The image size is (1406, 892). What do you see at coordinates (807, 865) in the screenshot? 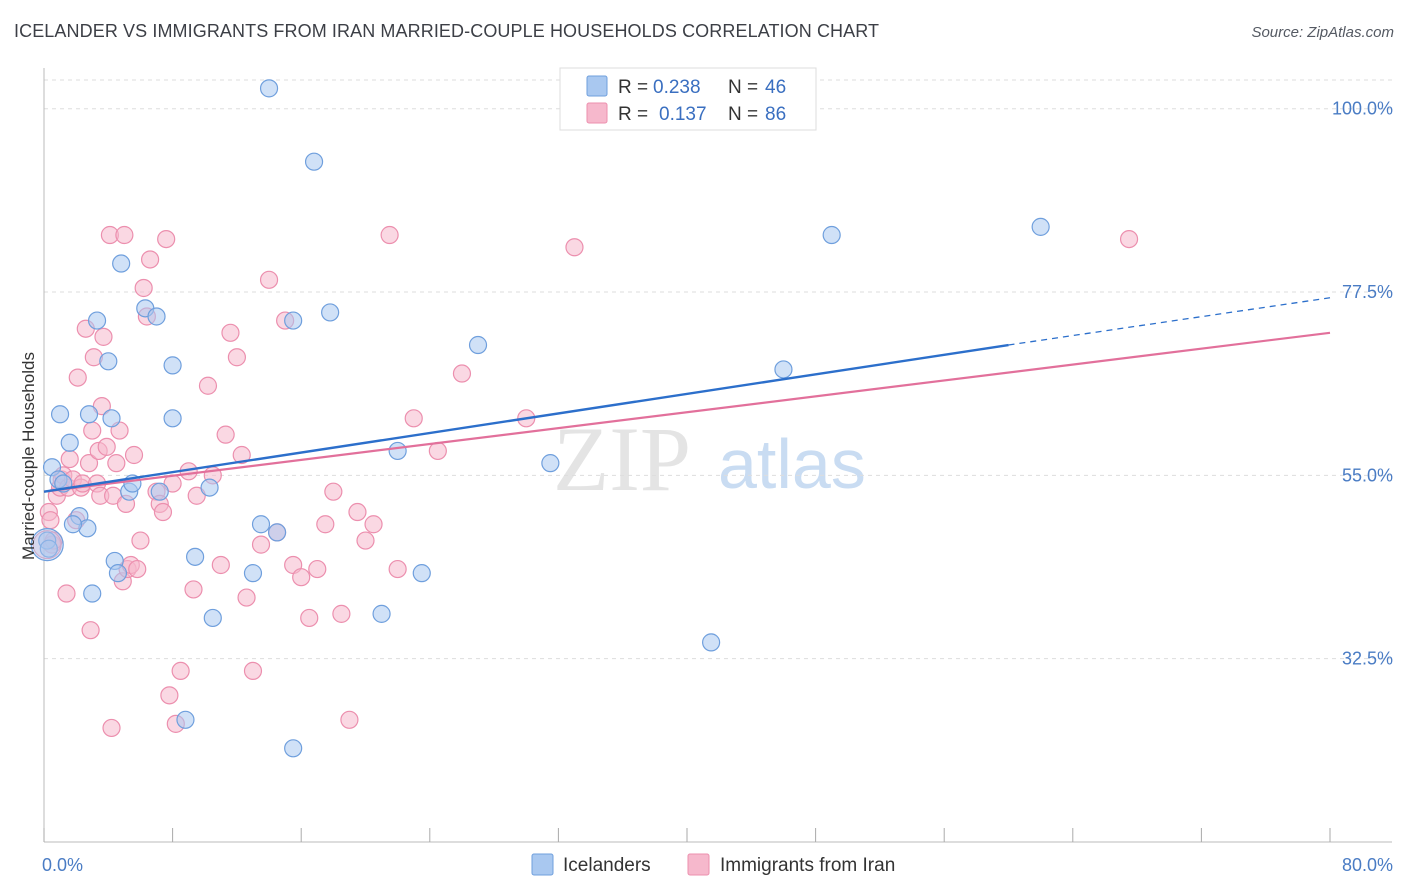
I see `bottom-legend-label-iran: Immigrants from Iran` at bounding box center [807, 865].